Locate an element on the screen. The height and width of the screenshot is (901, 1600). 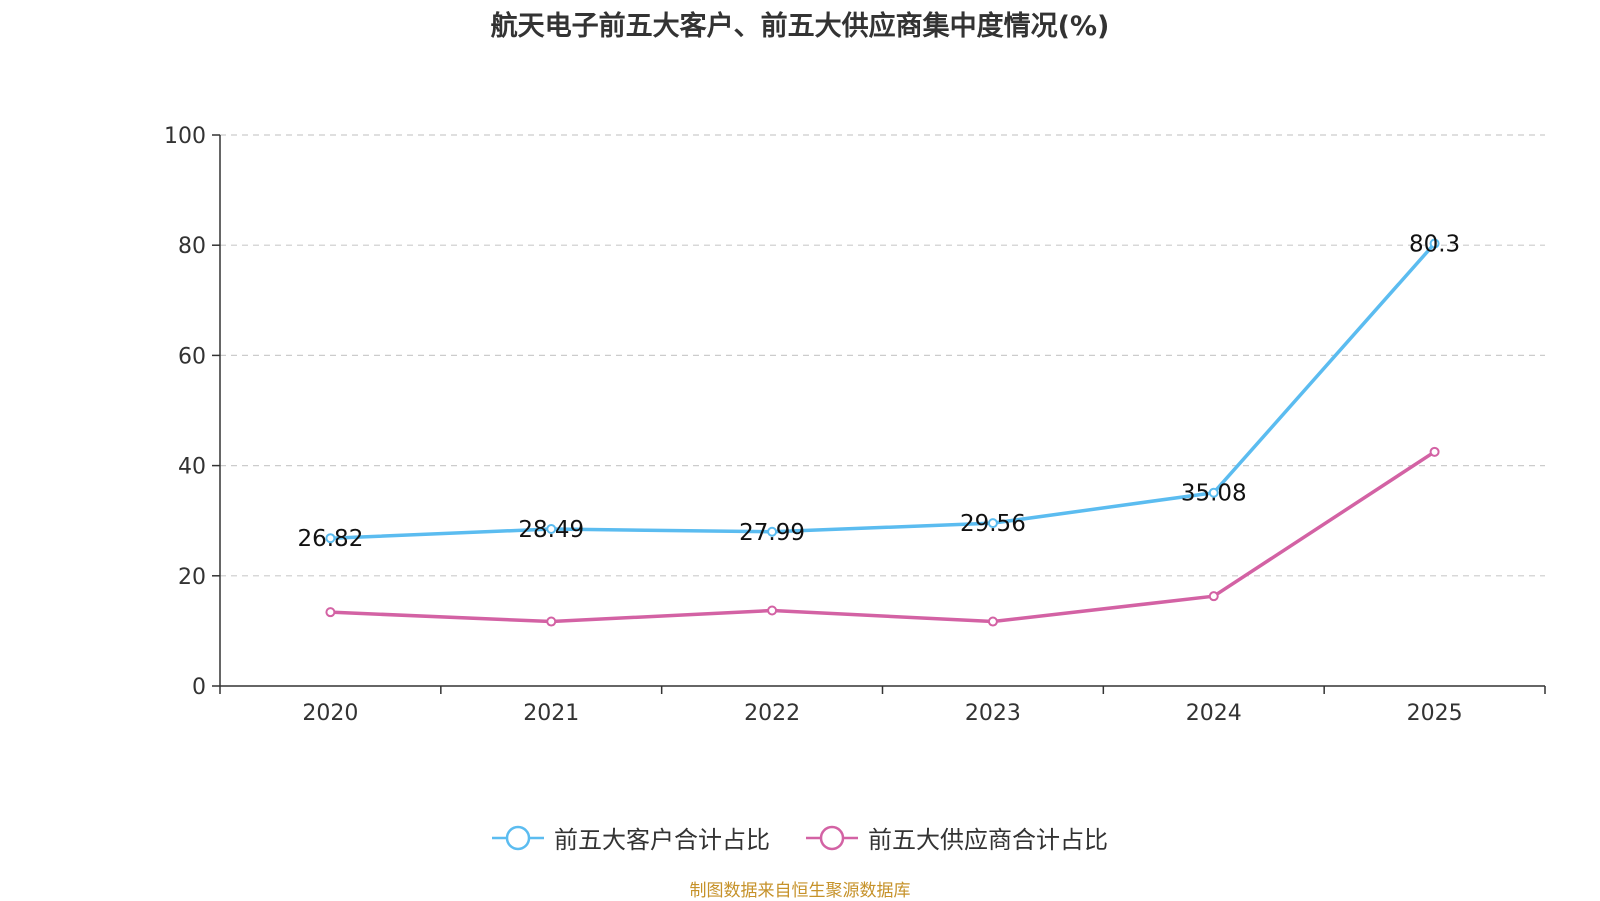
legend-item-suppliers: 前五大供应商合计占比 is located at coordinates (957, 837).